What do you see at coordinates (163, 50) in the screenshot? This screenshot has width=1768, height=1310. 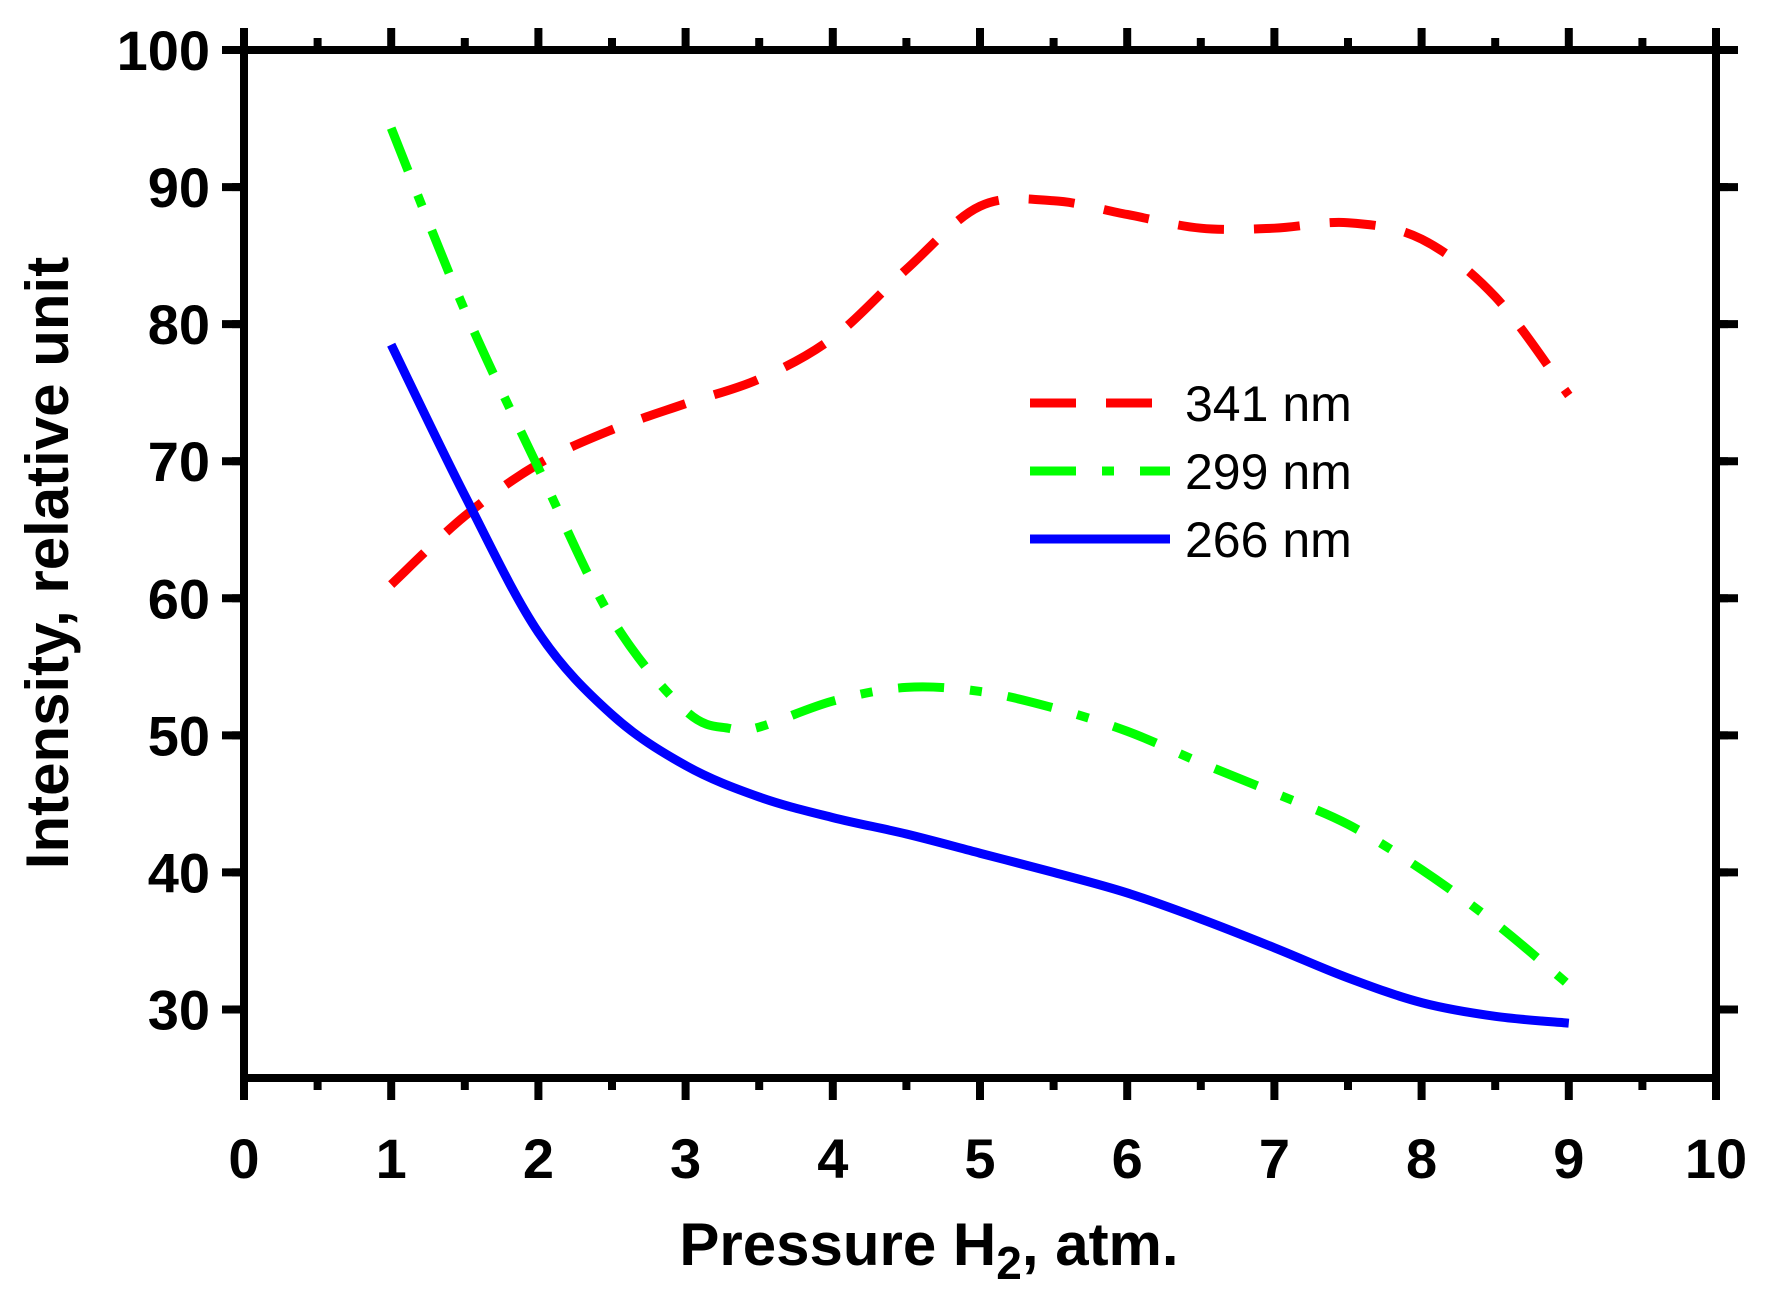 I see `y-tick-label: 100` at bounding box center [163, 50].